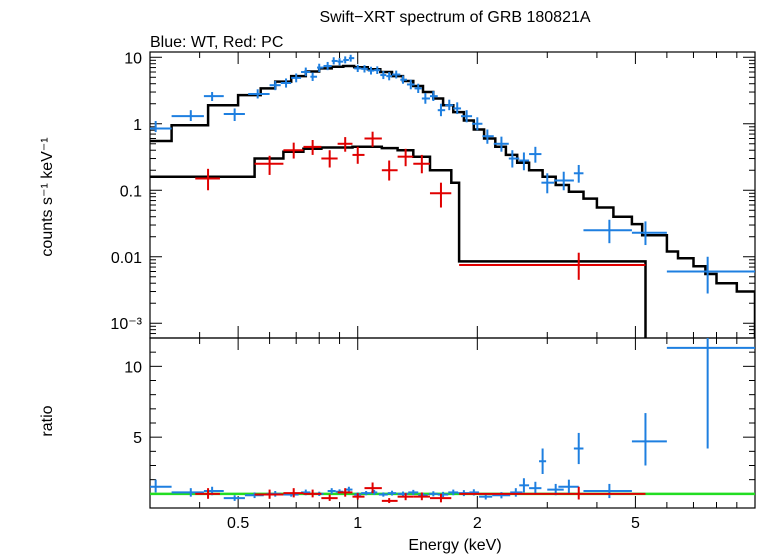 This screenshot has height=556, width=758. Describe the element at coordinates (238, 523) in the screenshot. I see `x-tick-label: 0.5` at that location.